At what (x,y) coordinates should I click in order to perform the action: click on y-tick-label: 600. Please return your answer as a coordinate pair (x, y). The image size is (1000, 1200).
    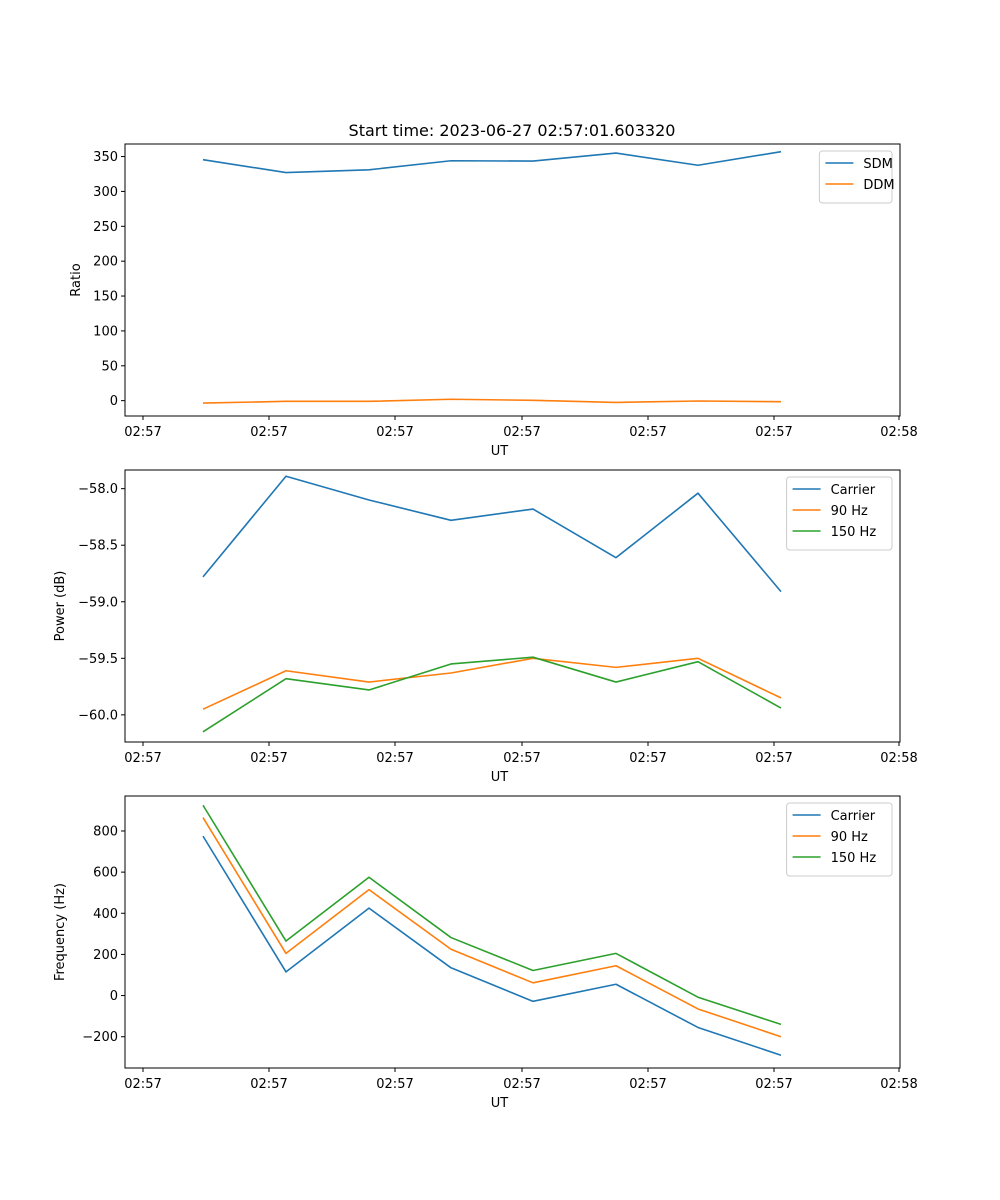
    Looking at the image, I should click on (105, 873).